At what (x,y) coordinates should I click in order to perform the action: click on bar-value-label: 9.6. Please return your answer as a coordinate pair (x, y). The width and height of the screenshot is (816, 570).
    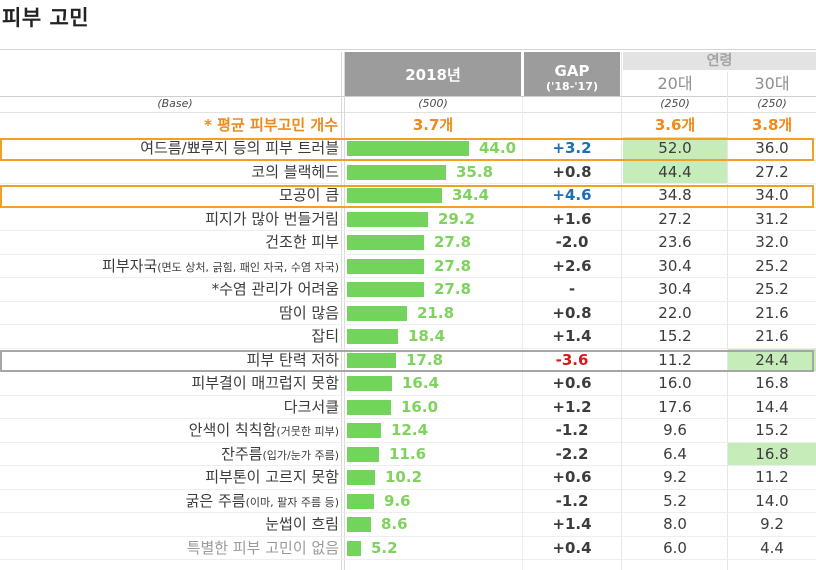
    Looking at the image, I should click on (397, 500).